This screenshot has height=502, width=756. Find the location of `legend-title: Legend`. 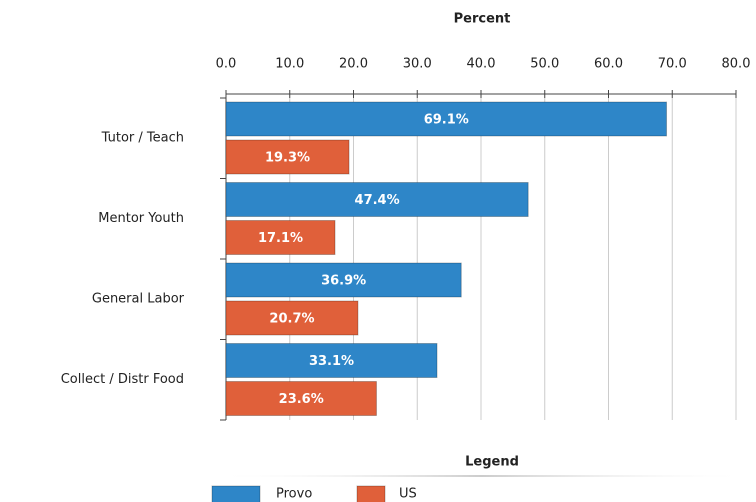

legend-title: Legend is located at coordinates (492, 462).